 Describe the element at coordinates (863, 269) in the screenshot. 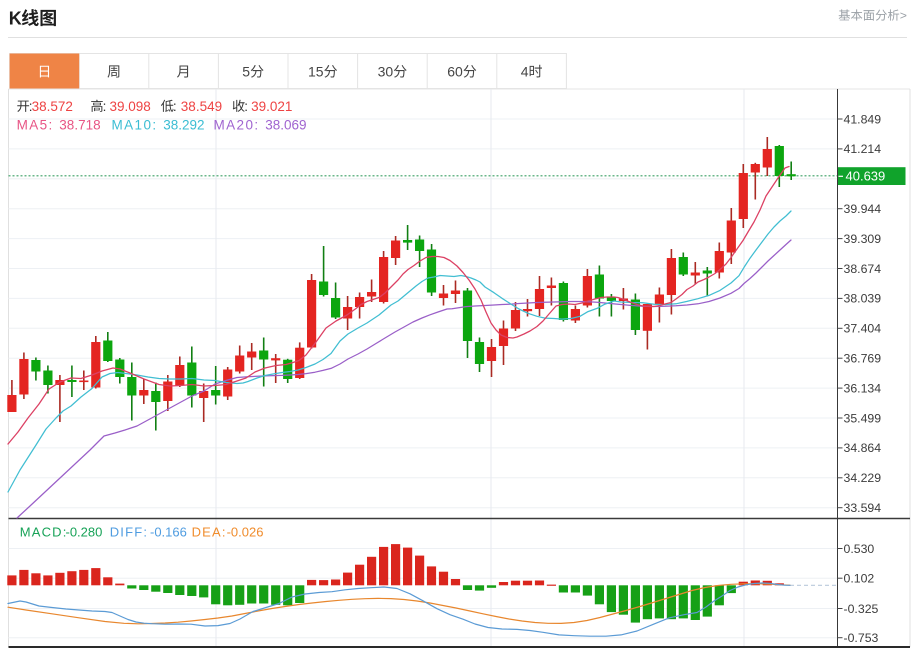

I see `svg-text: 38.674` at that location.